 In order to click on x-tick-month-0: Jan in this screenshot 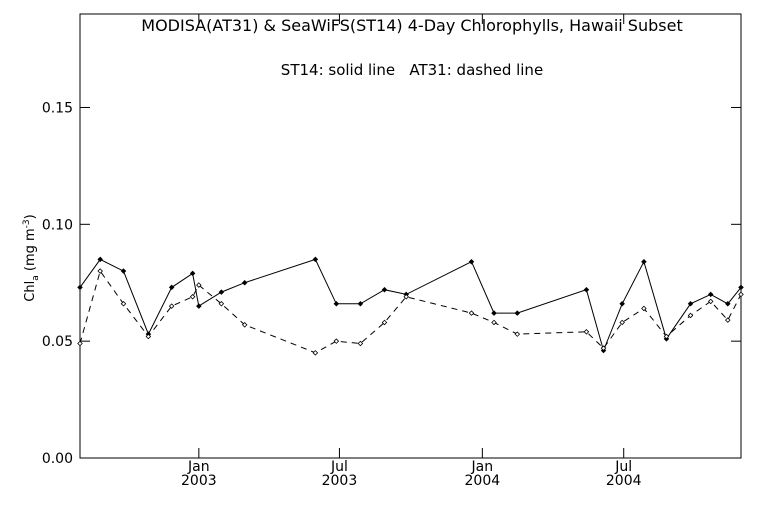, I will do `click(198, 467)`.